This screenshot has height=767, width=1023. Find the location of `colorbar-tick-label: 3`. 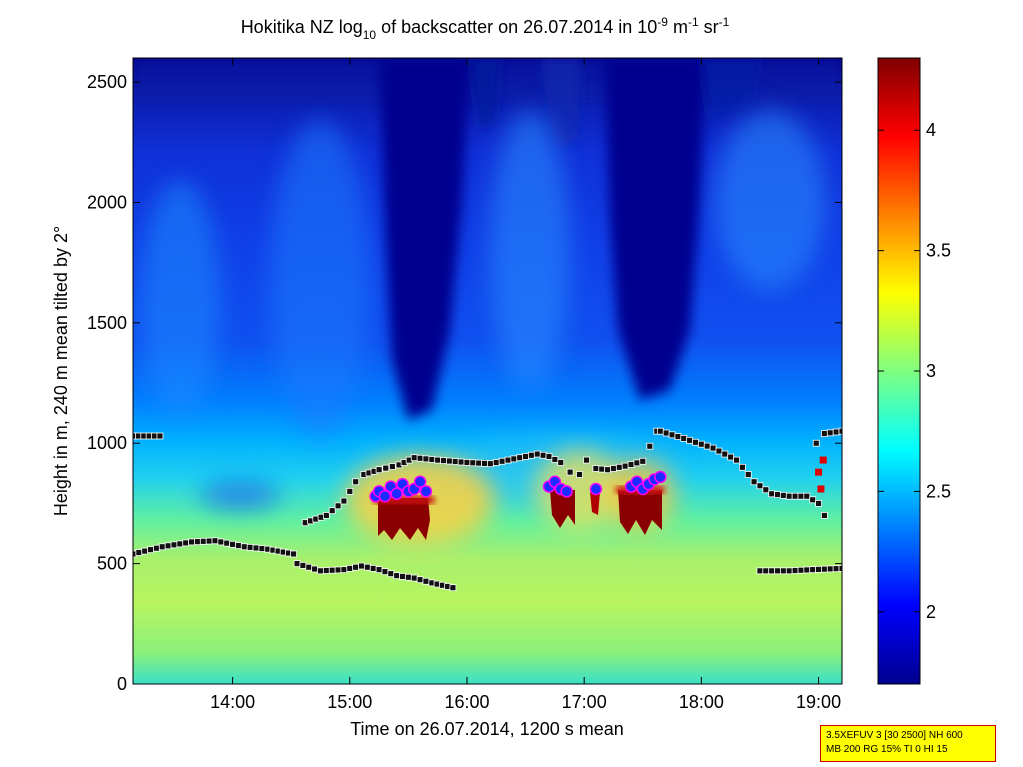

colorbar-tick-label: 3 is located at coordinates (931, 371).